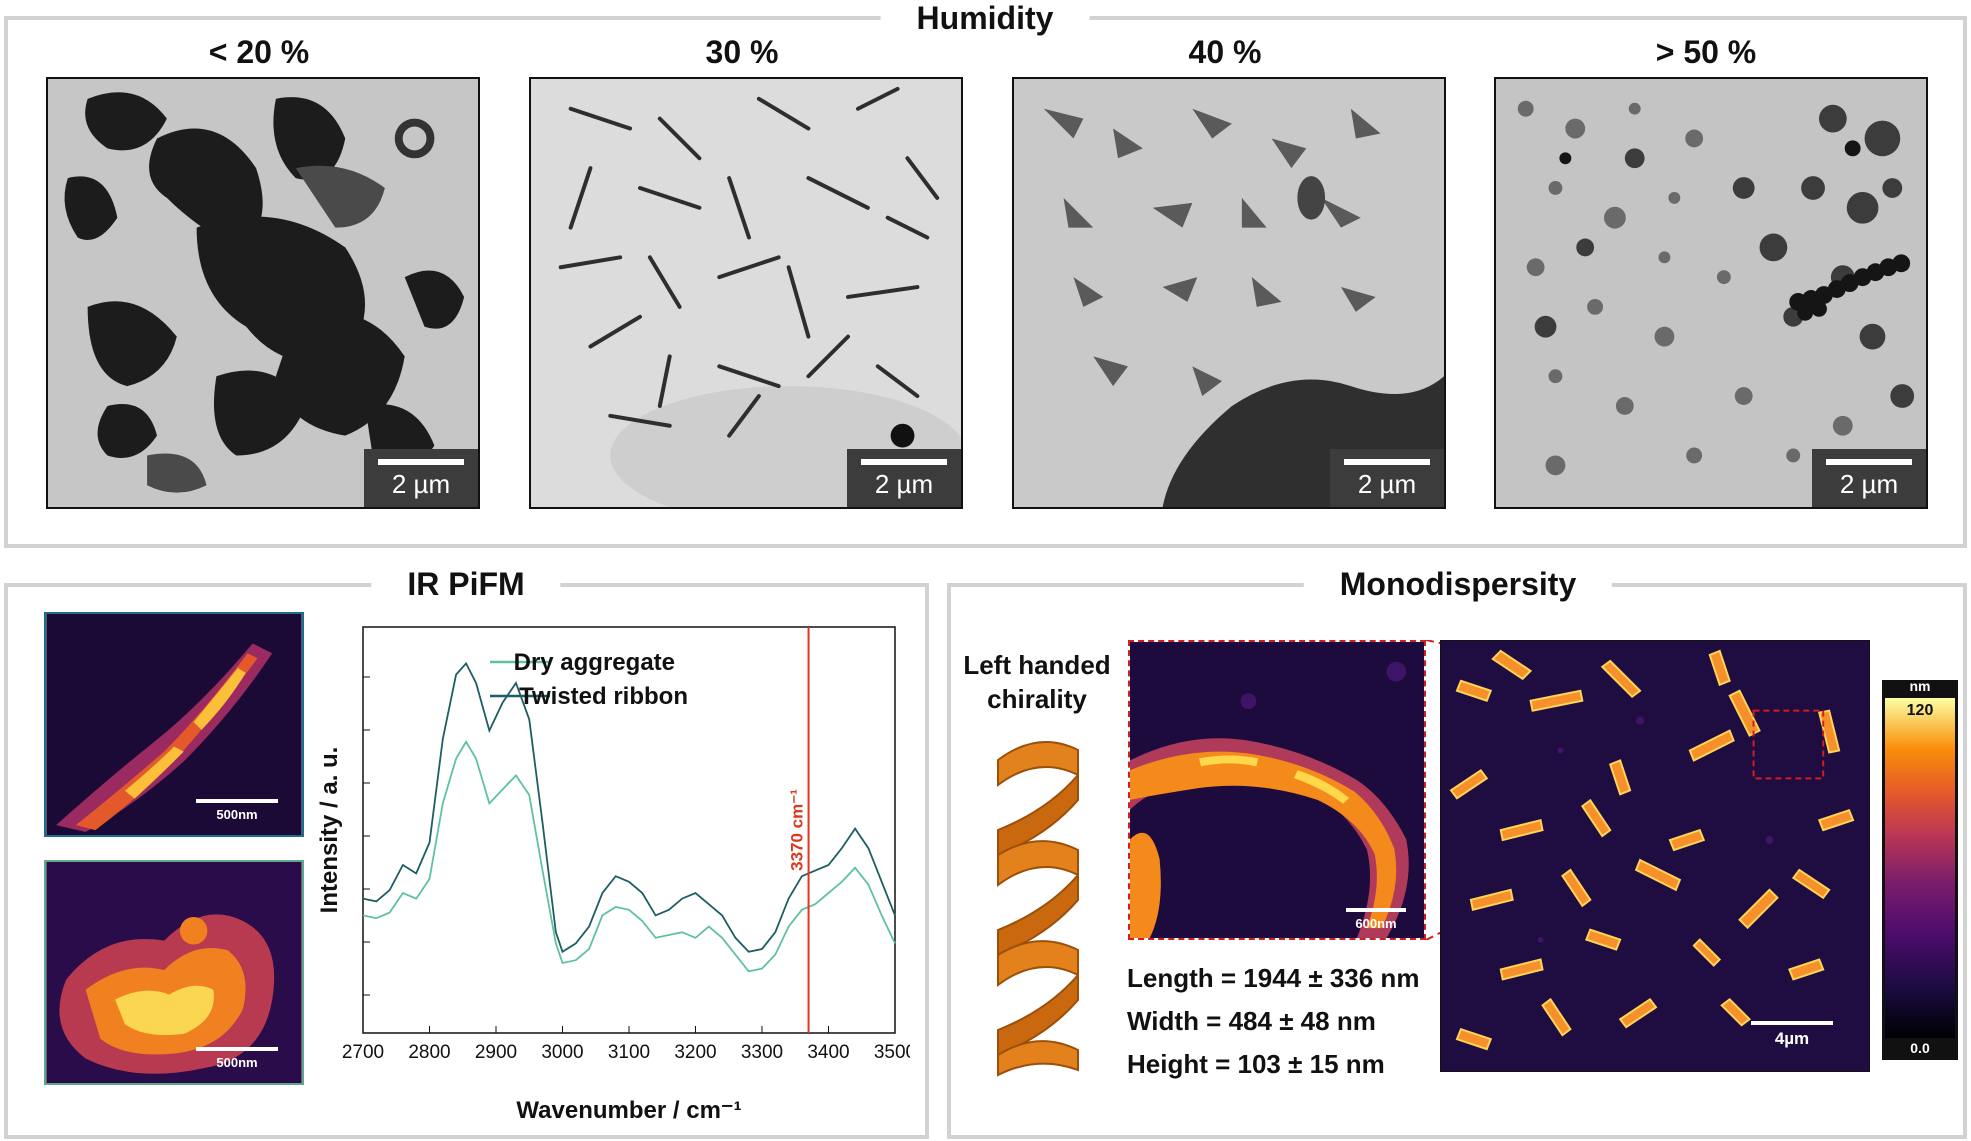 The width and height of the screenshot is (1971, 1141). Describe the element at coordinates (1792, 1038) in the screenshot. I see `overview-scale-label: 4µm` at that location.